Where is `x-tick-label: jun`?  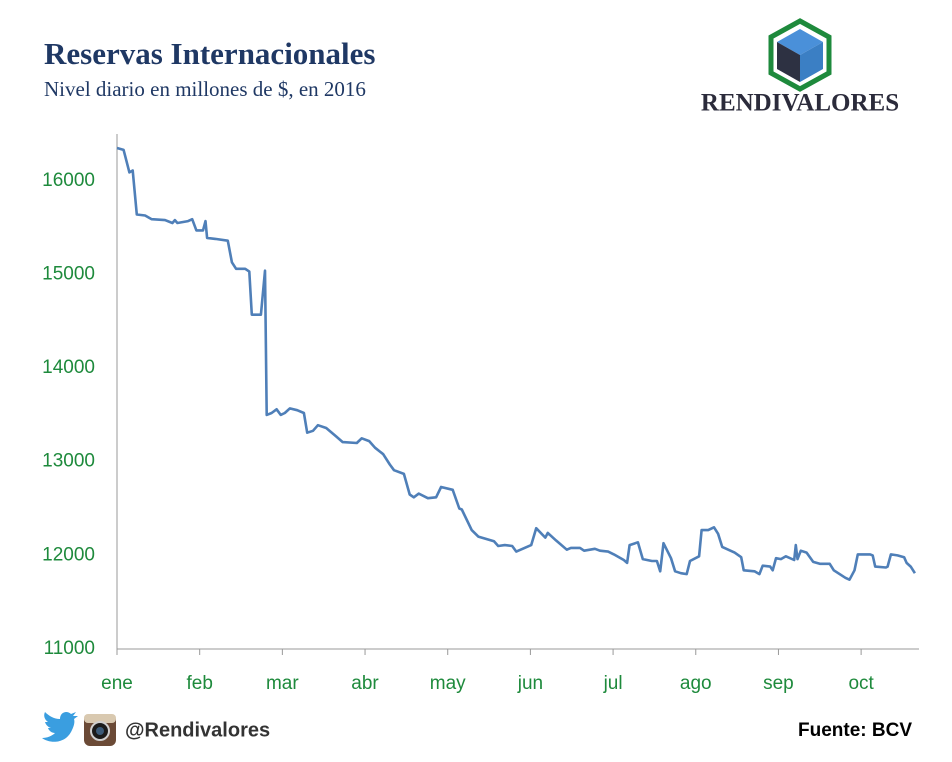 x-tick-label: jun is located at coordinates (530, 683).